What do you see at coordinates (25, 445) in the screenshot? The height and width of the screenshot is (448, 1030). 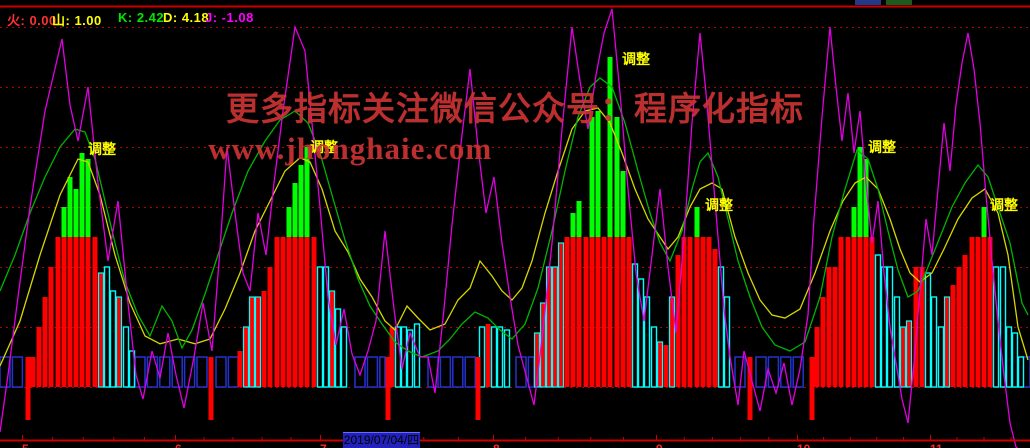 I see `axis-tick-label: 5` at bounding box center [25, 445].